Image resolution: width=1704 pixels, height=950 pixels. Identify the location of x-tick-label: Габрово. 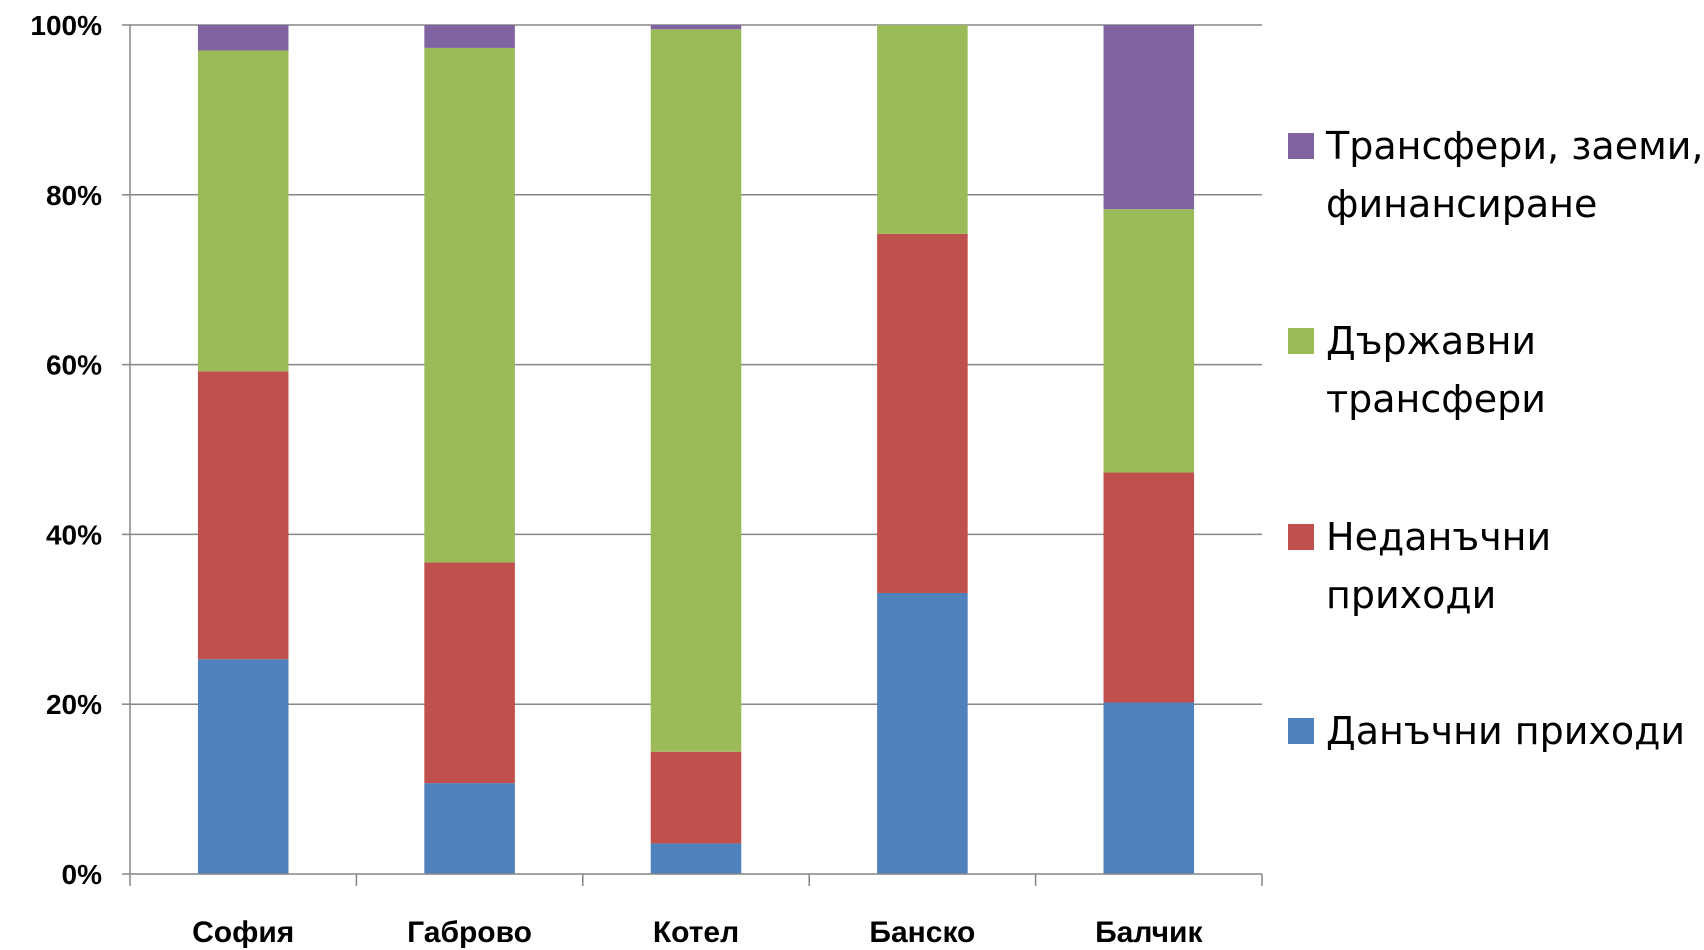
(469, 932).